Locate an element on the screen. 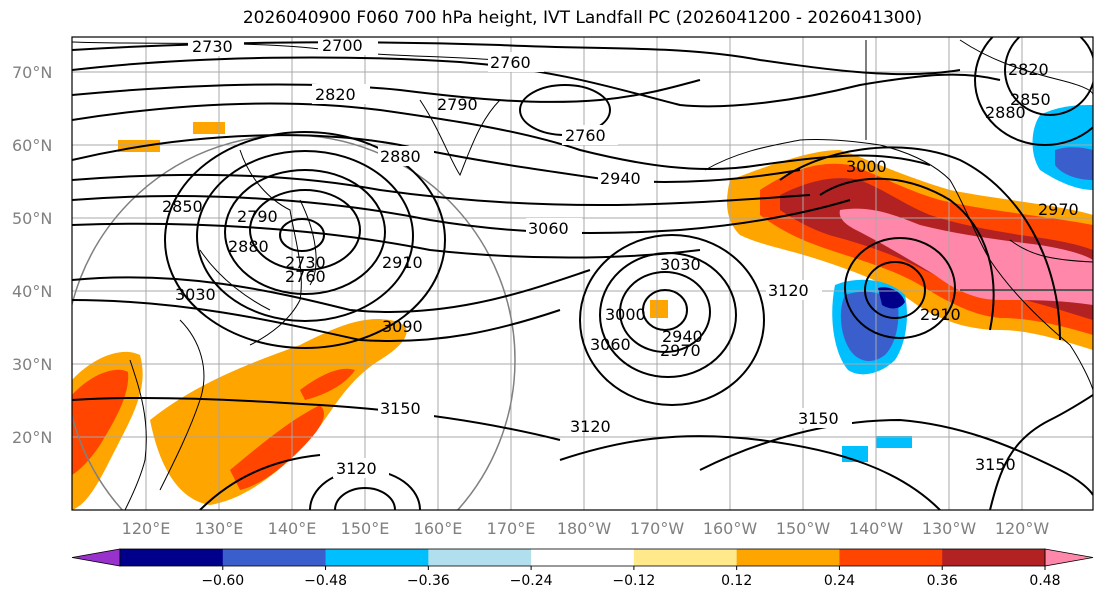 The image size is (1105, 604). colorbar-frame is located at coordinates (582, 557).